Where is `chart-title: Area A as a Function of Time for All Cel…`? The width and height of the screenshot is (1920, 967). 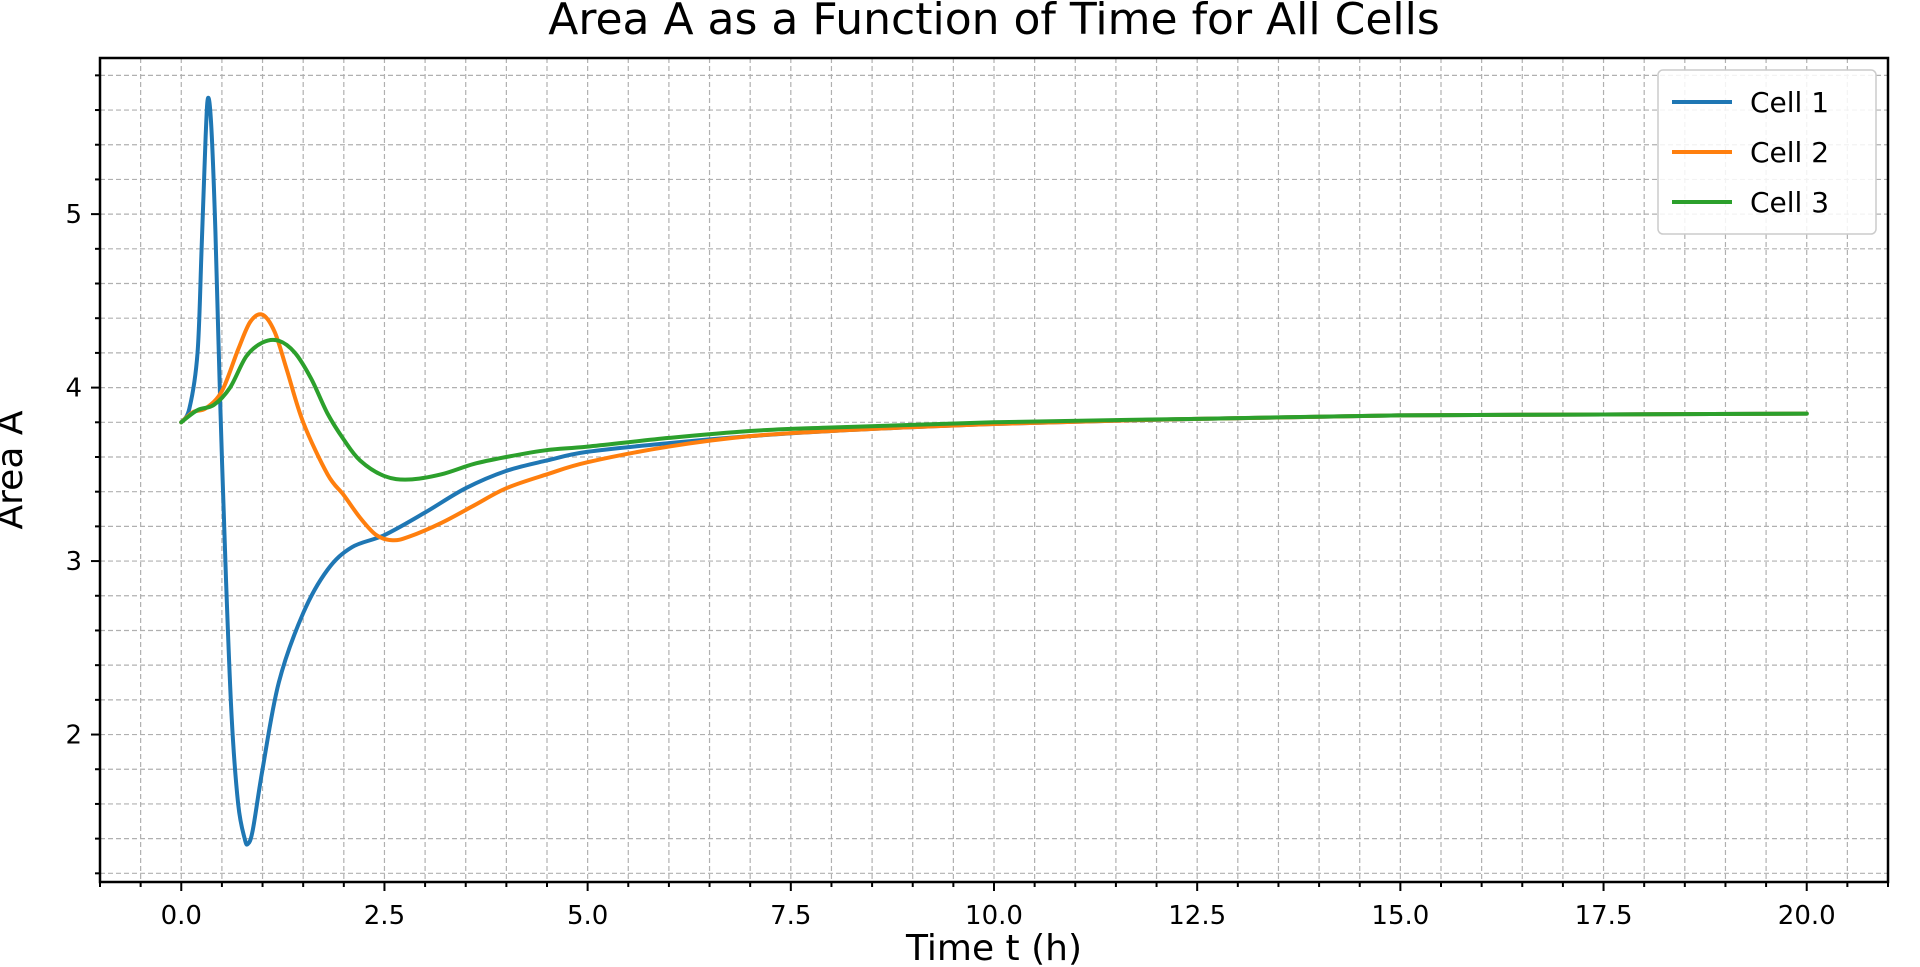 chart-title: Area A as a Function of Time for All Cel… is located at coordinates (994, 22).